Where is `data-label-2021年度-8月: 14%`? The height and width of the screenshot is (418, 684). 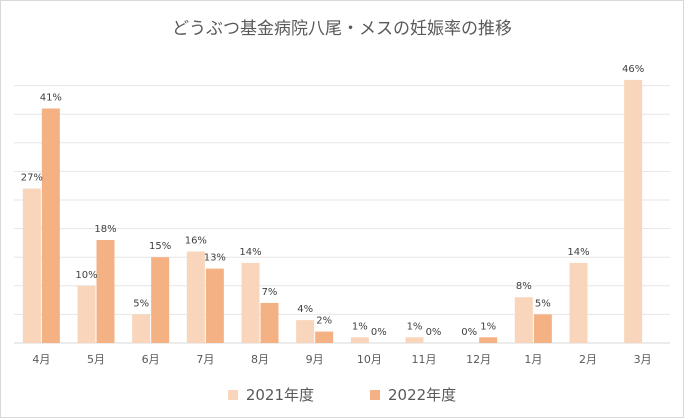 data-label-2021年度-8月: 14% is located at coordinates (250, 252).